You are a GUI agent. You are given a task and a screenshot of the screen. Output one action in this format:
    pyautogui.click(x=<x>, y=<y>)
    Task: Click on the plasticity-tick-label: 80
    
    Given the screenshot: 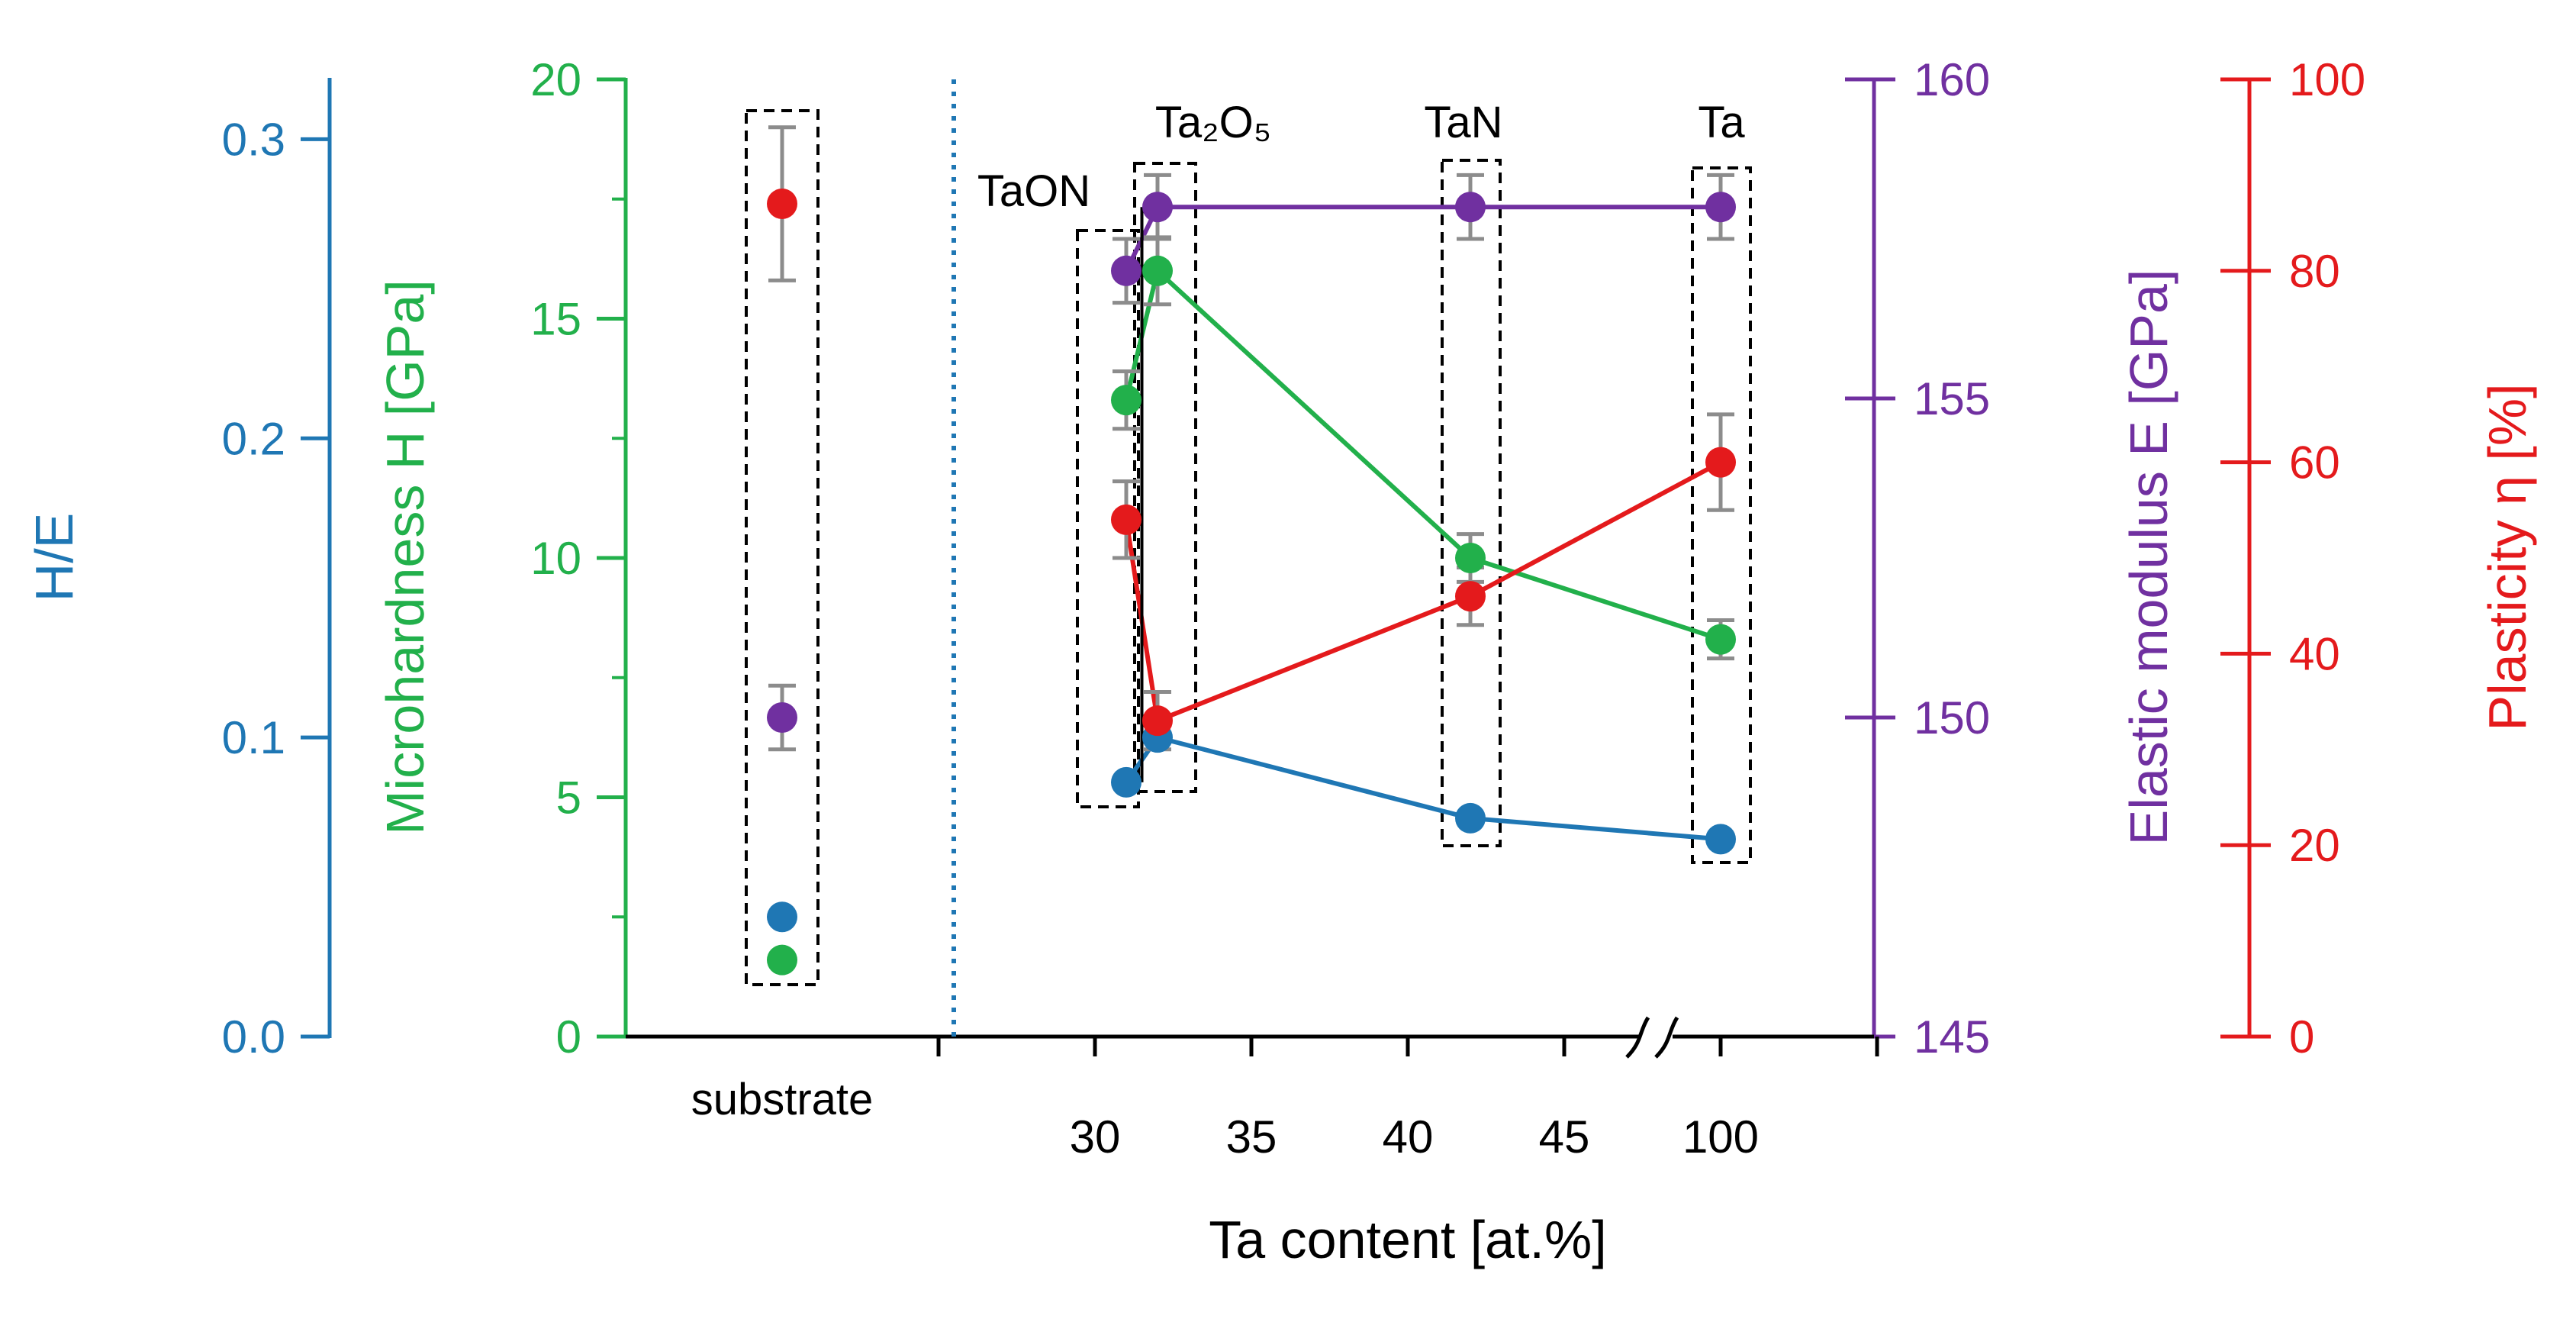 What is the action you would take?
    pyautogui.click(x=2314, y=271)
    